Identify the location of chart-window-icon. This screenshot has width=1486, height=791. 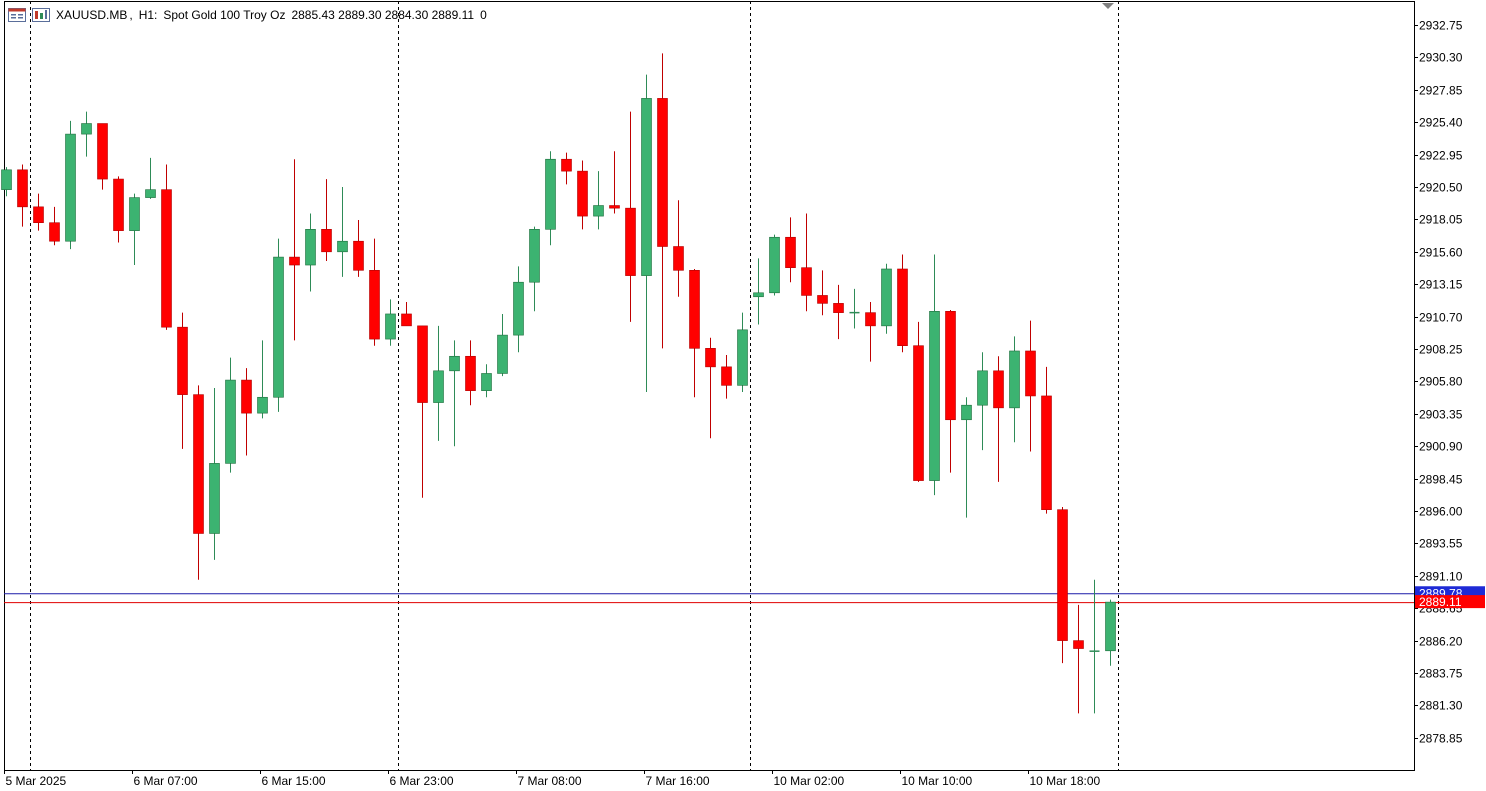
(17, 15).